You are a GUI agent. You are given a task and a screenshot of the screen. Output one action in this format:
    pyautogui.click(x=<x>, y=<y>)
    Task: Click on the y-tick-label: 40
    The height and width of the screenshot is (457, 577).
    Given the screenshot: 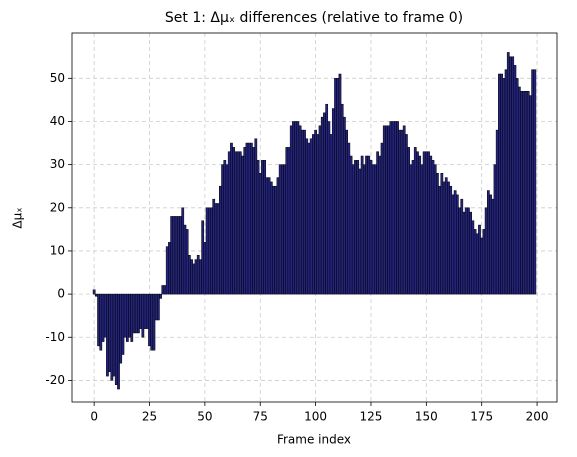 What is the action you would take?
    pyautogui.click(x=57, y=121)
    